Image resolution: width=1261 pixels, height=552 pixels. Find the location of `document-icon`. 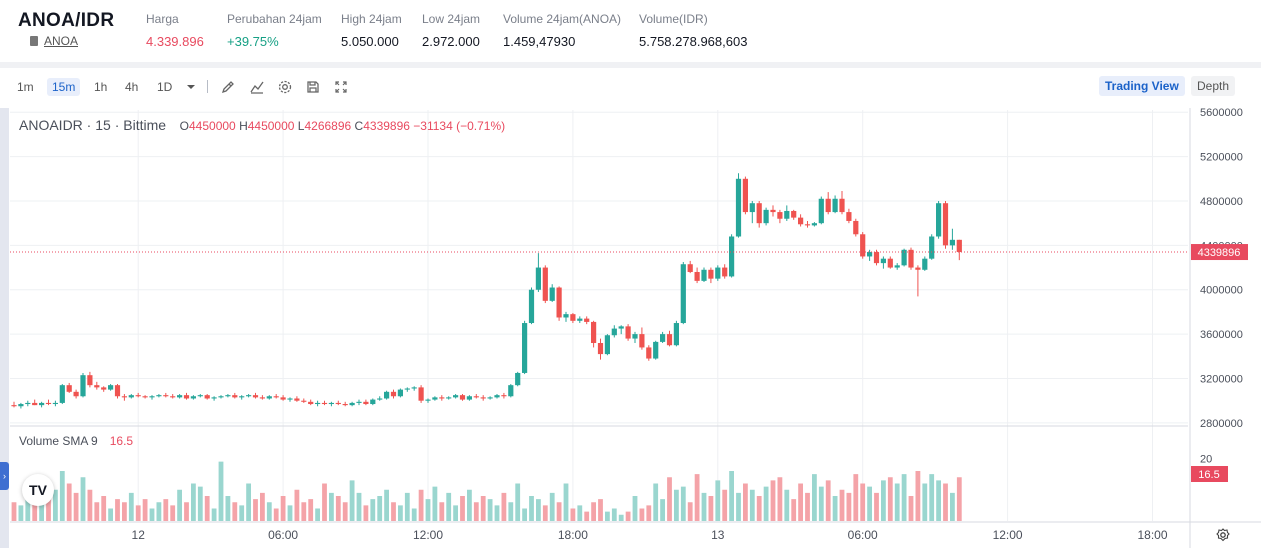

document-icon is located at coordinates (34, 41).